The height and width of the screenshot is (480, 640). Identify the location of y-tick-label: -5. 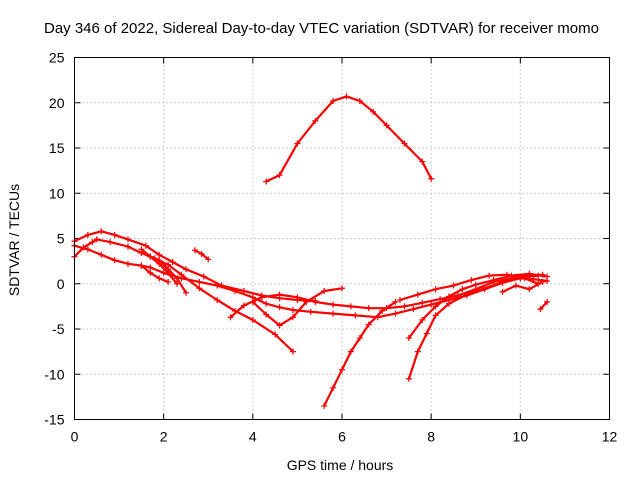
(58, 329).